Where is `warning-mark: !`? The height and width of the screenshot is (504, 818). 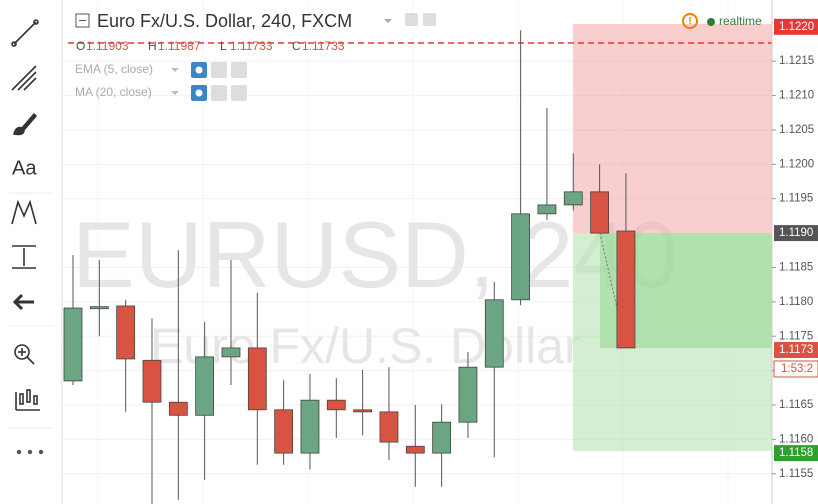 warning-mark: ! is located at coordinates (689, 21).